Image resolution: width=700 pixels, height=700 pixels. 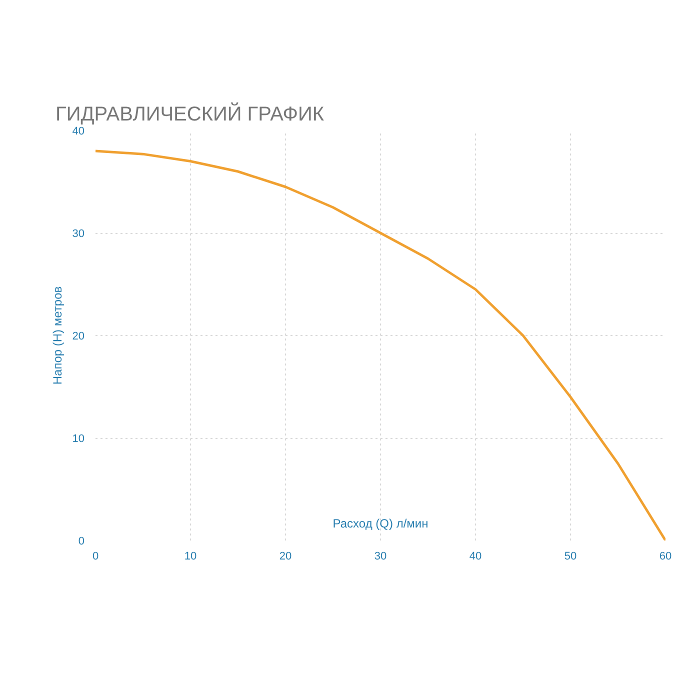 What do you see at coordinates (475, 556) in the screenshot?
I see `x-tick-label: 40` at bounding box center [475, 556].